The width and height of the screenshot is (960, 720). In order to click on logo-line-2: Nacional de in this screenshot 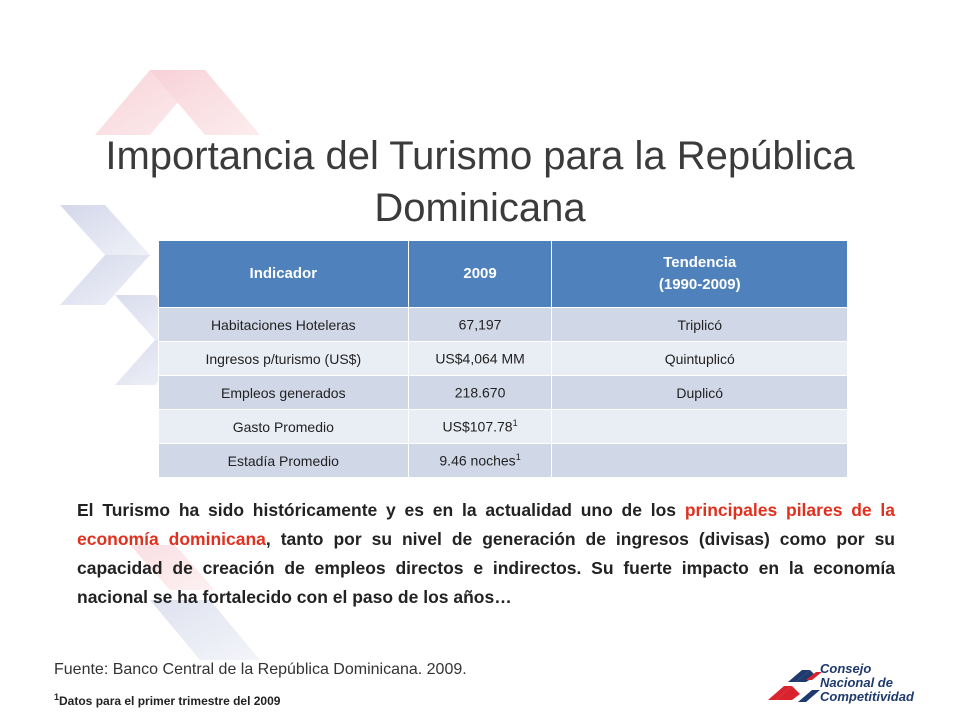, I will do `click(856, 682)`.